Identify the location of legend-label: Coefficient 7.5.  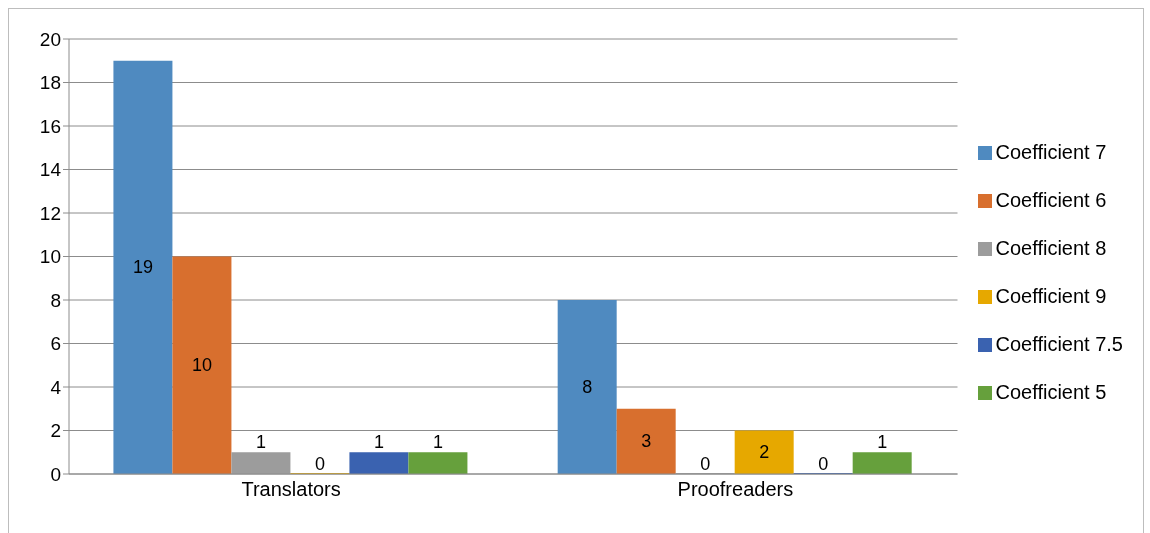
(1059, 343).